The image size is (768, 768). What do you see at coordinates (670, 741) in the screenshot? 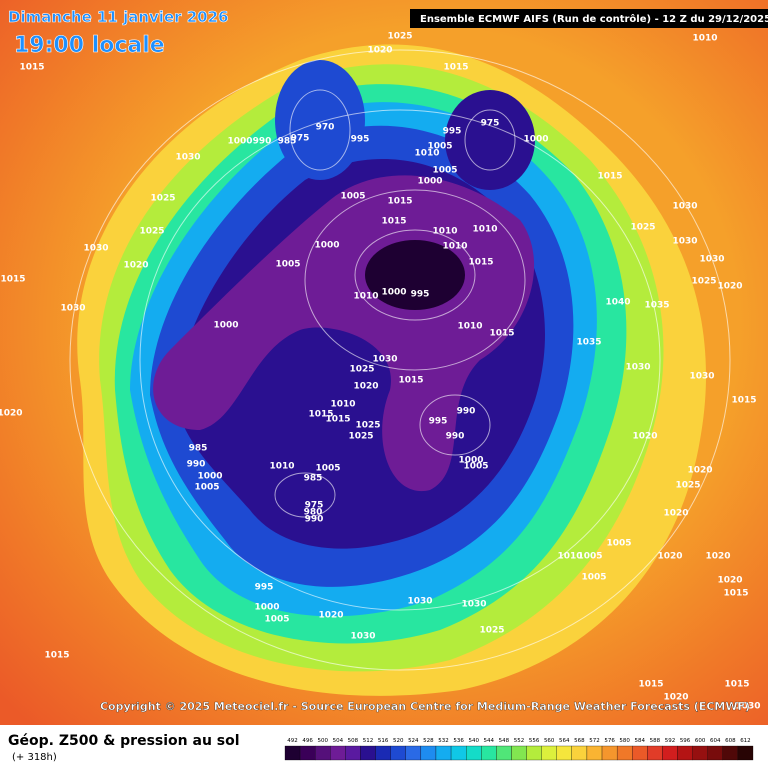
I see `legend-label: 592` at bounding box center [670, 741].